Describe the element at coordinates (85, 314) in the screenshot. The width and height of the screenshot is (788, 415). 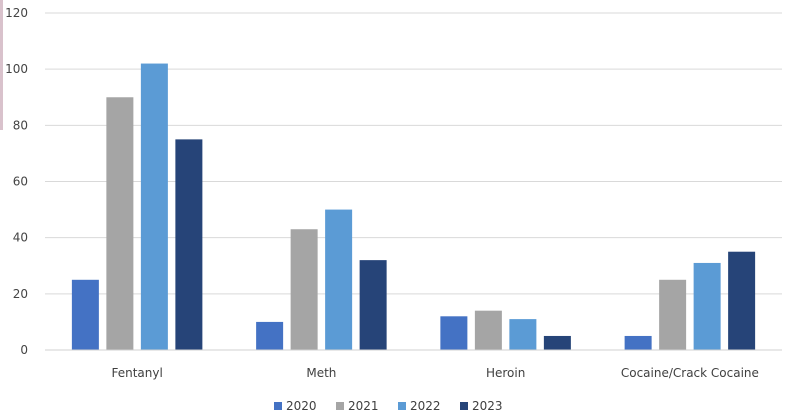
I see `bar-fentanyl-2020` at that location.